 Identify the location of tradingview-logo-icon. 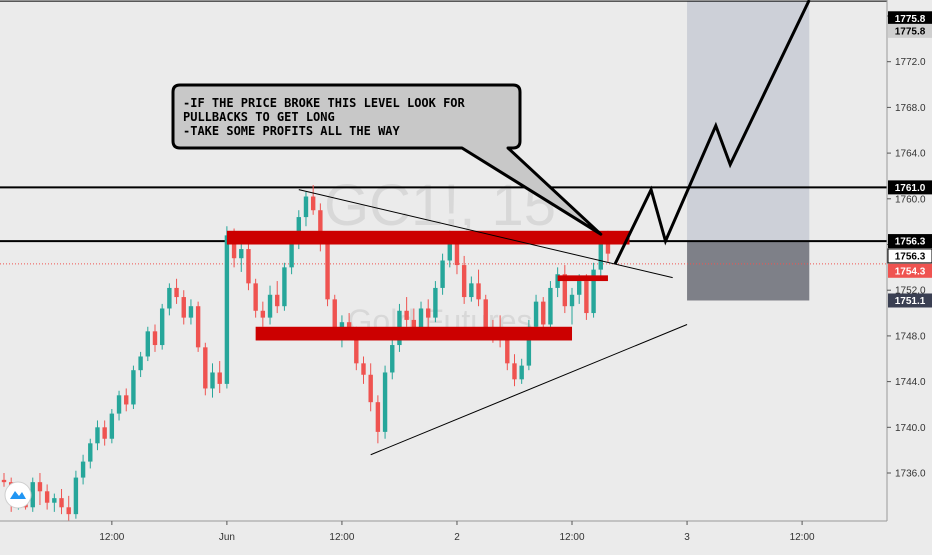
(18, 495).